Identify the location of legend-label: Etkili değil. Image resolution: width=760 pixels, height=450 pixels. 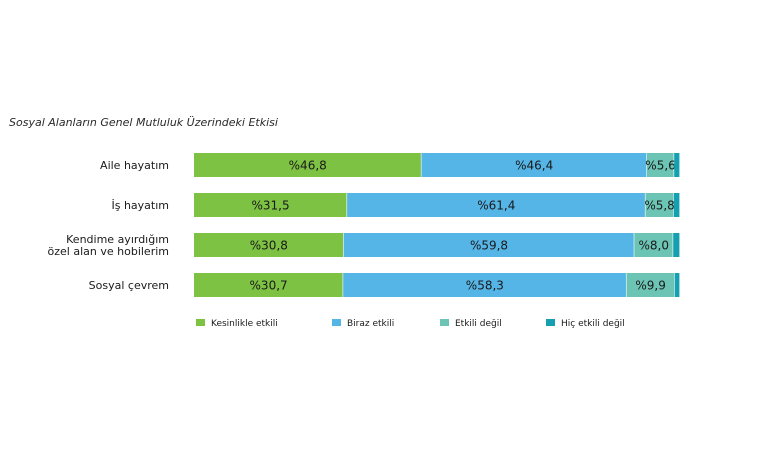
(478, 324).